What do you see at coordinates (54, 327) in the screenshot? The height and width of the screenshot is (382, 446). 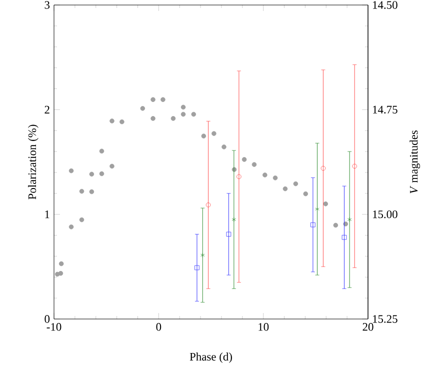 I see `x-tick-label: -10` at bounding box center [54, 327].